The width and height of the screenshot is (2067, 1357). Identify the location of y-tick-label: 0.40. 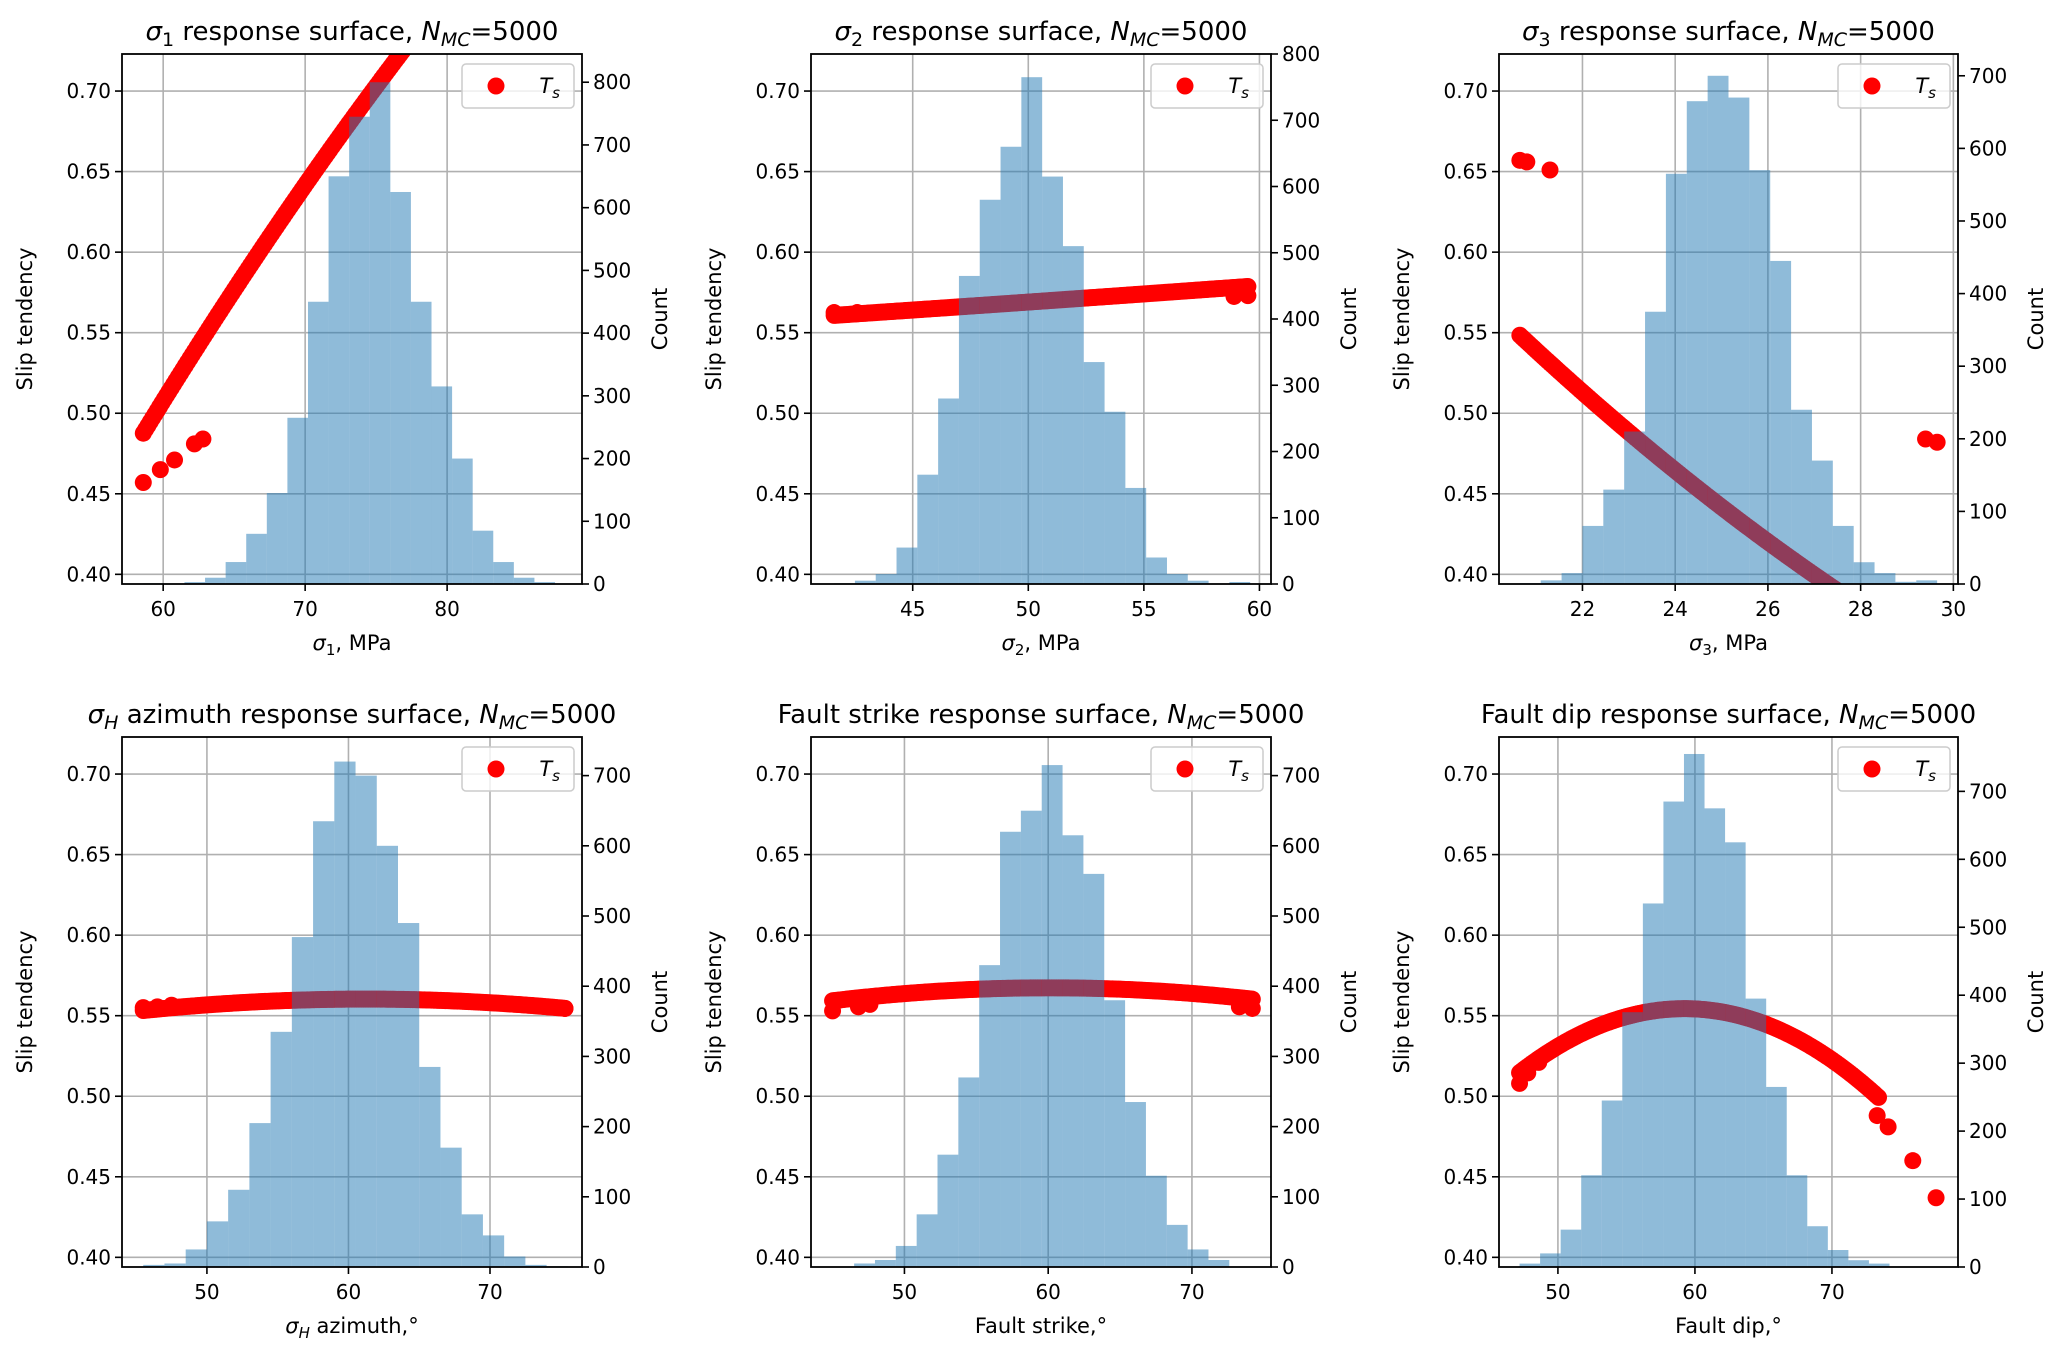
(777, 1257).